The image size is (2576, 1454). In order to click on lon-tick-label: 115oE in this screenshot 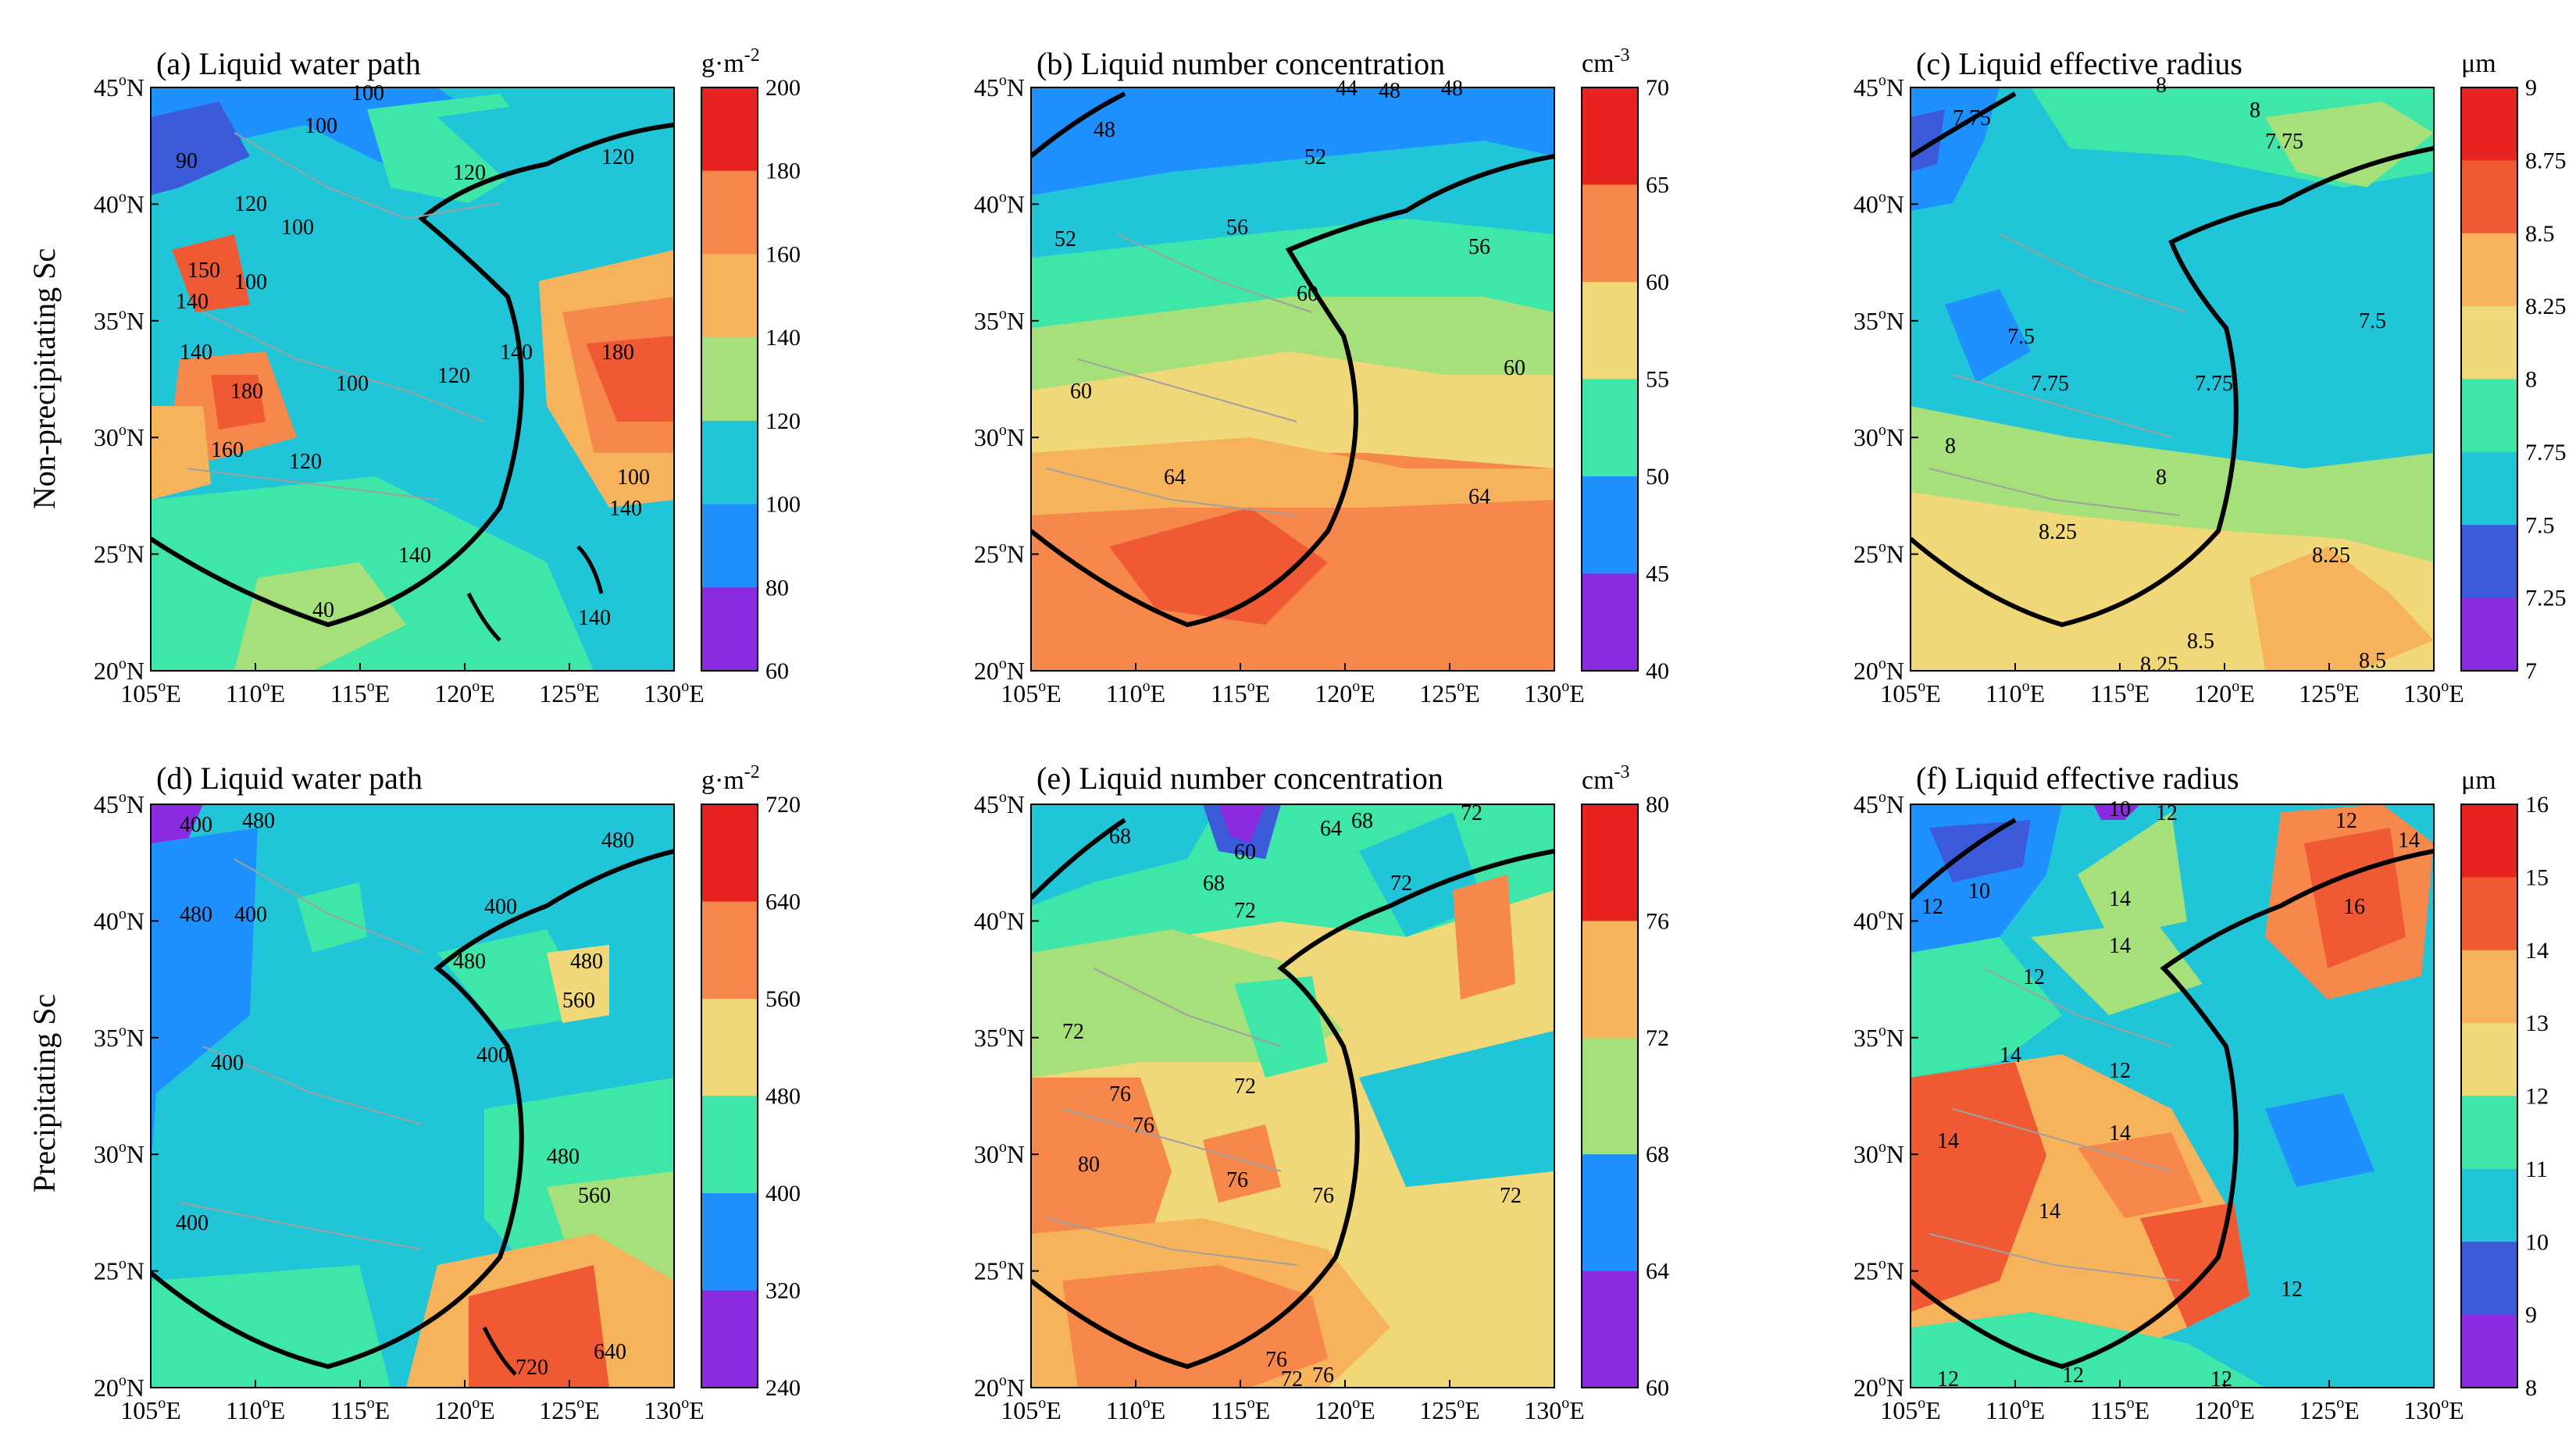, I will do `click(1240, 692)`.